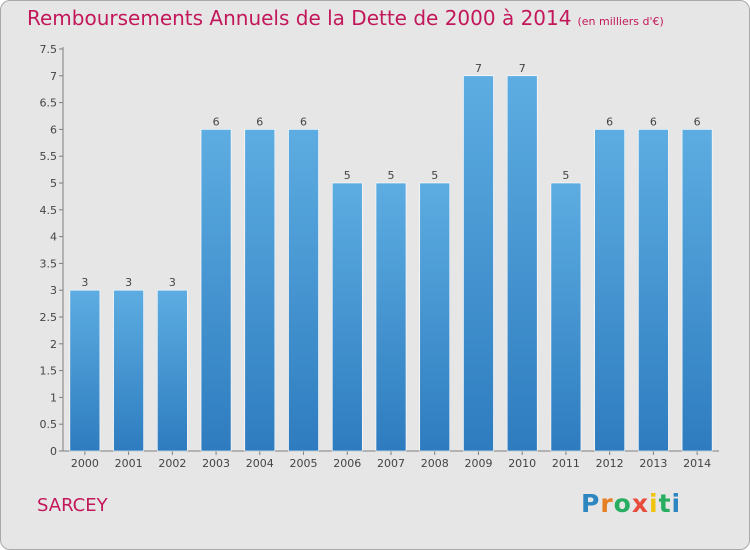  I want to click on x-tick-label: 2009, so click(478, 463).